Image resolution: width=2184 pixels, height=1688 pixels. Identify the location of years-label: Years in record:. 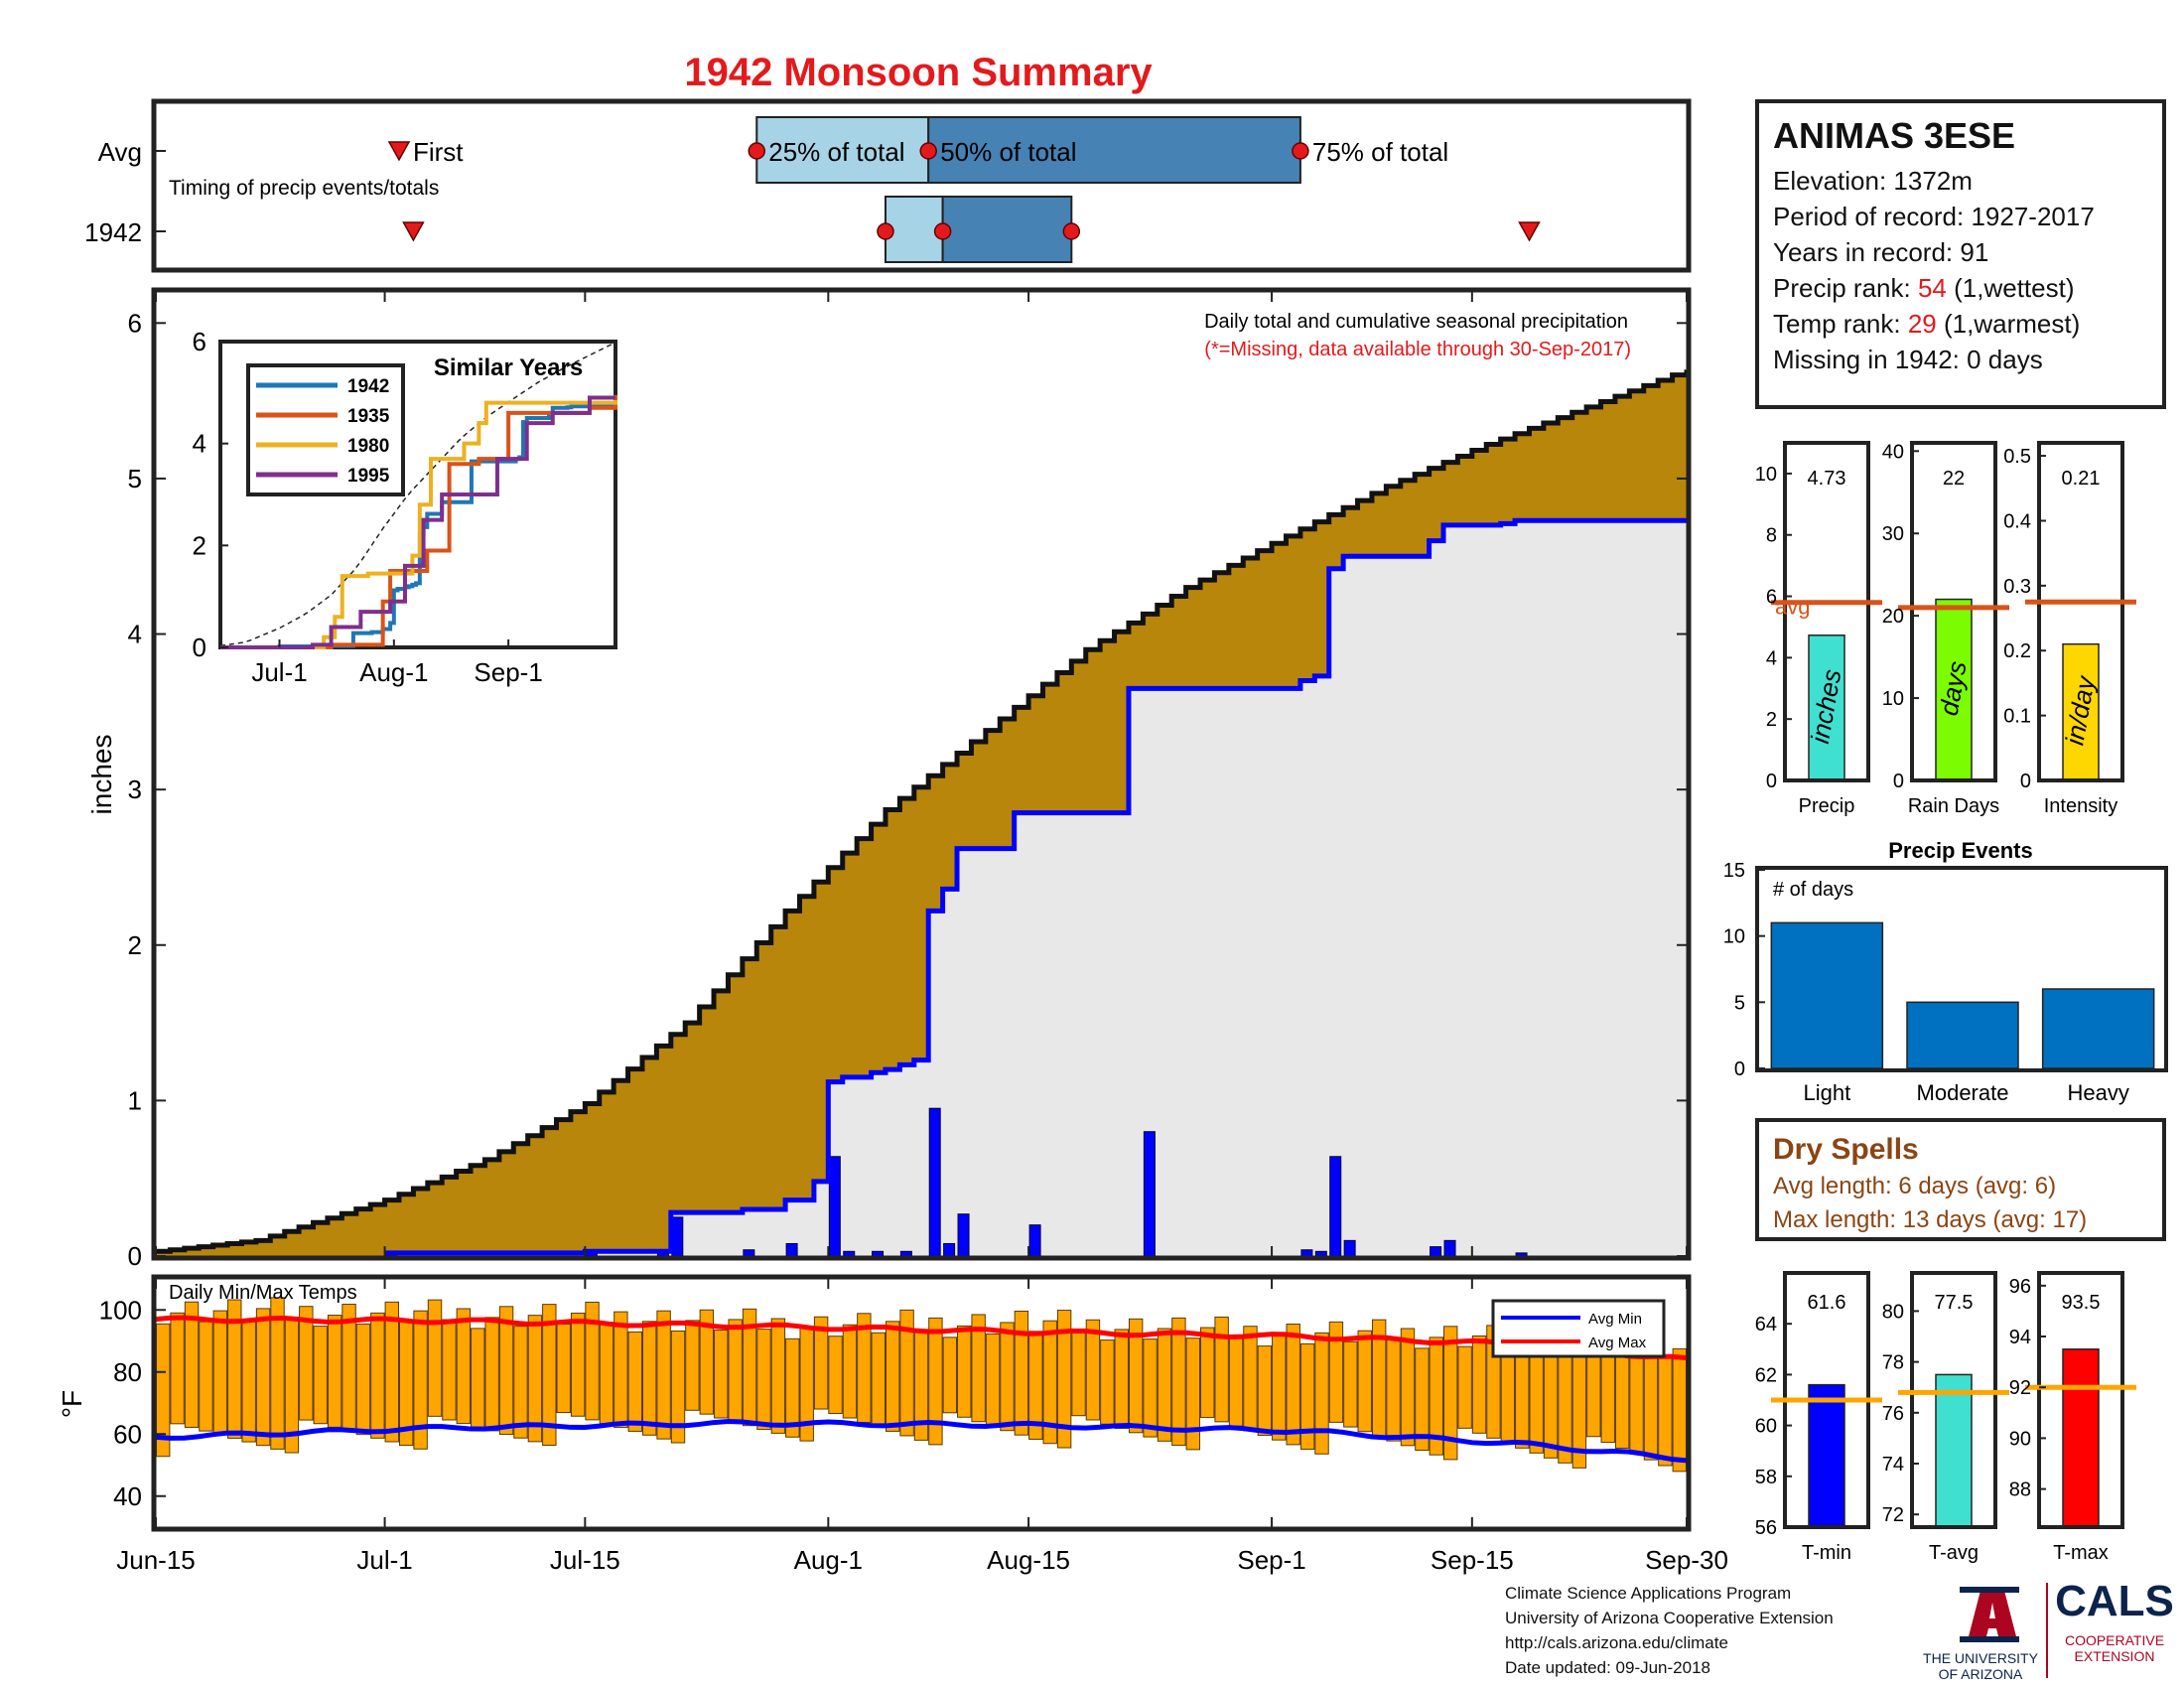
(1863, 252).